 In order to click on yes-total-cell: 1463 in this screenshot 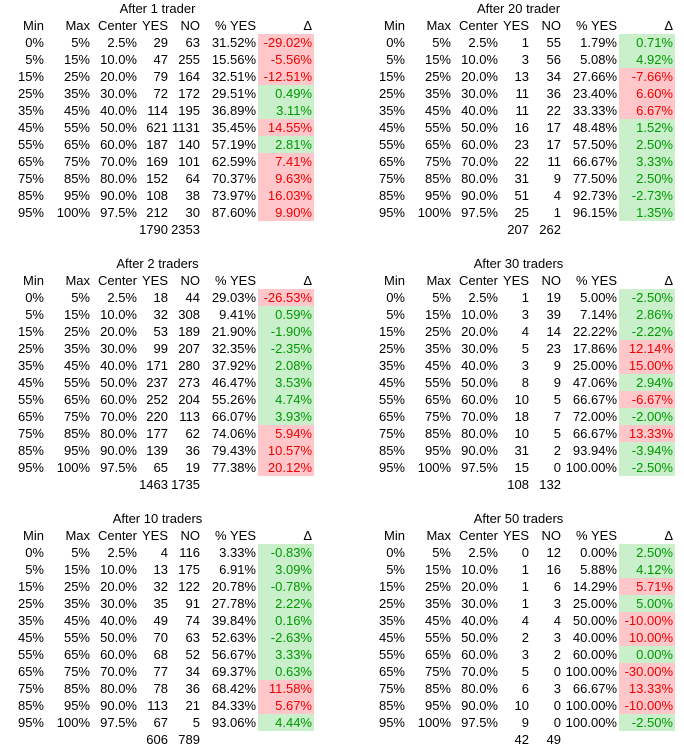, I will do `click(153, 484)`.